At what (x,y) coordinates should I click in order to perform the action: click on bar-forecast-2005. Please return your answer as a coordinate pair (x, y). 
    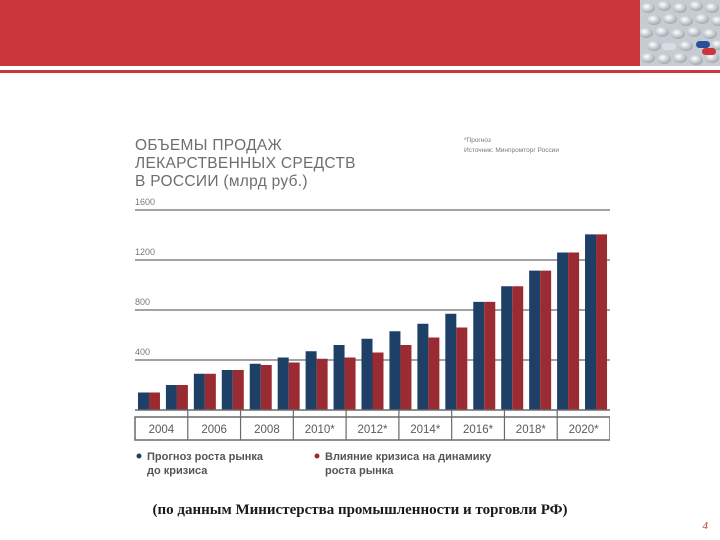
    Looking at the image, I should click on (171, 397).